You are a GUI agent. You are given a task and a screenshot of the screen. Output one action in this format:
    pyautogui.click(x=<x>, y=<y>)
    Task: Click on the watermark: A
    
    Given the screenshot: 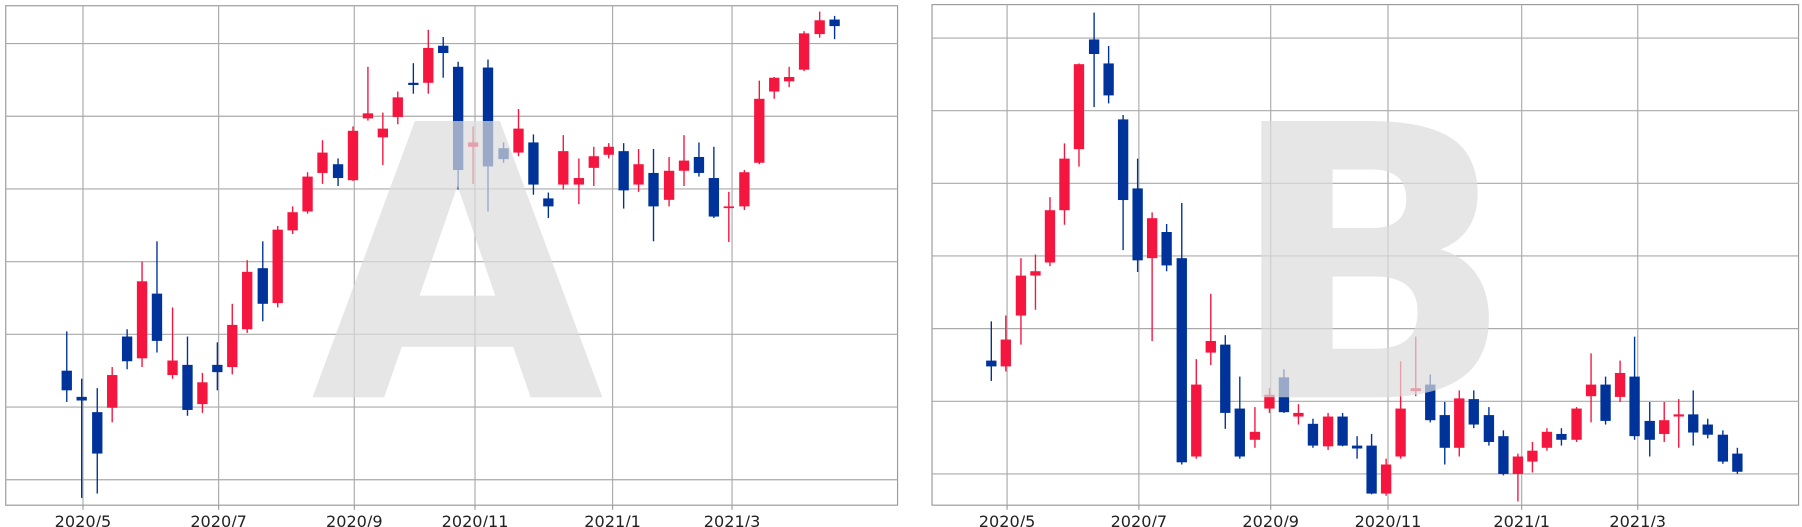 What is the action you would take?
    pyautogui.click(x=459, y=266)
    